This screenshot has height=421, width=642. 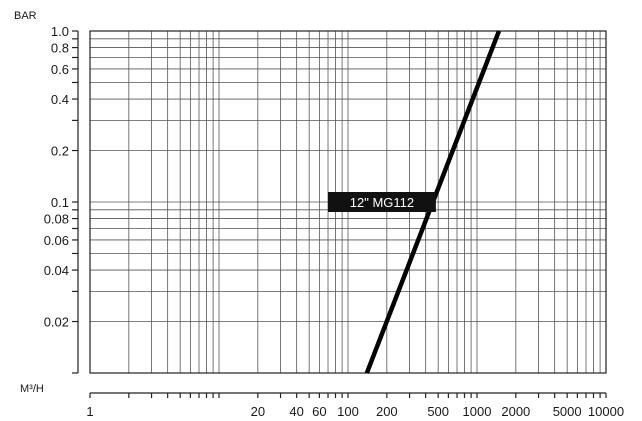 I want to click on callout: 12" MG112, so click(x=382, y=202).